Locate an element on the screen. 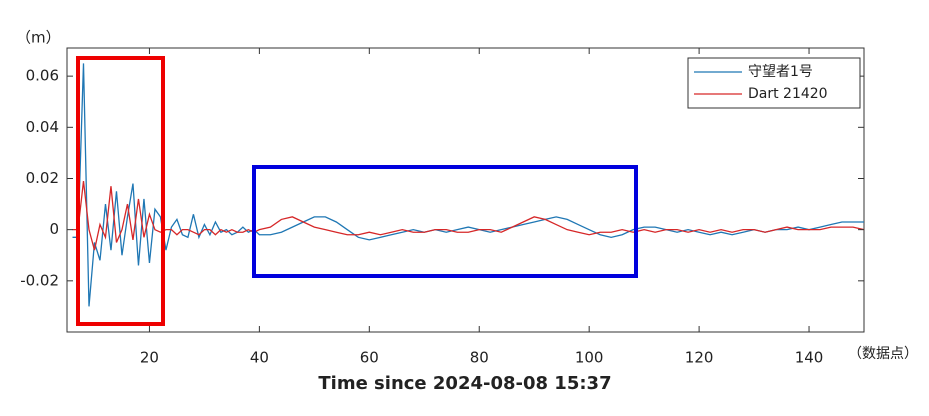 The image size is (929, 416). x-tick-label: 80 is located at coordinates (479, 358).